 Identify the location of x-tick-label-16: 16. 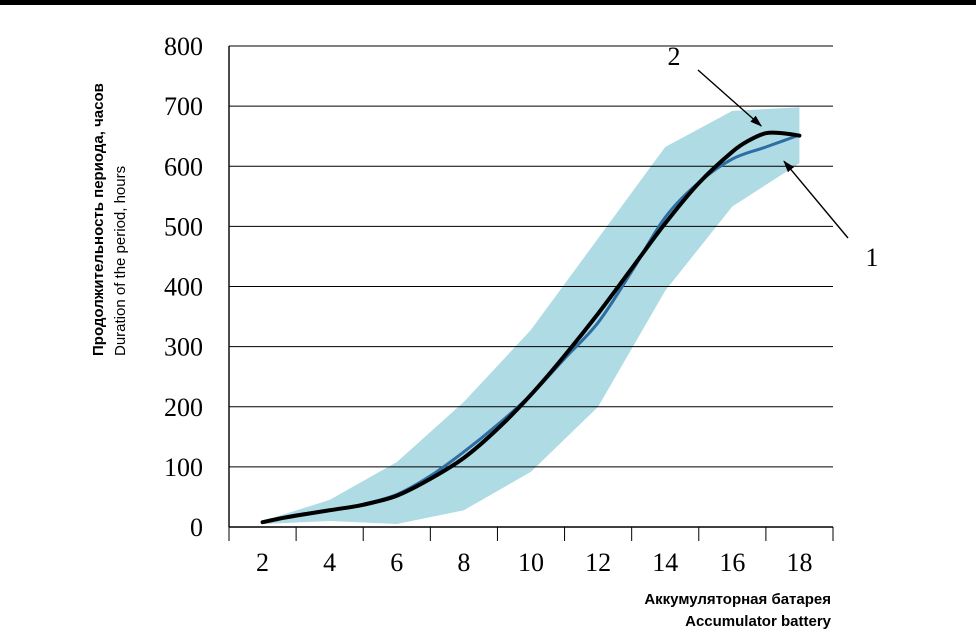
(732, 562).